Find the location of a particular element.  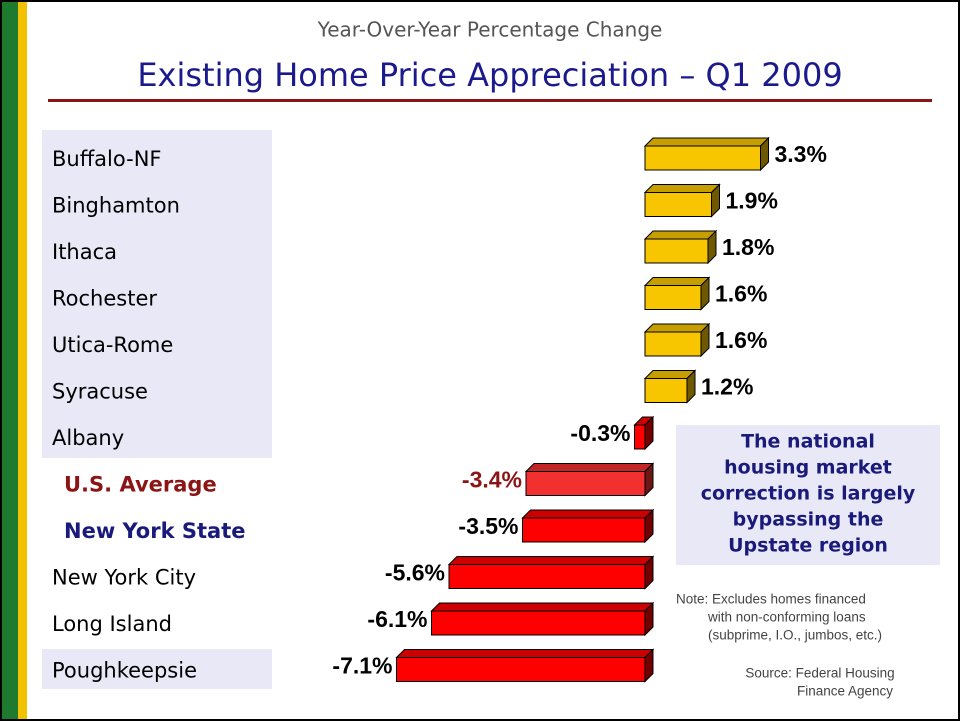

category-label: Poughkeepsie is located at coordinates (124, 671).